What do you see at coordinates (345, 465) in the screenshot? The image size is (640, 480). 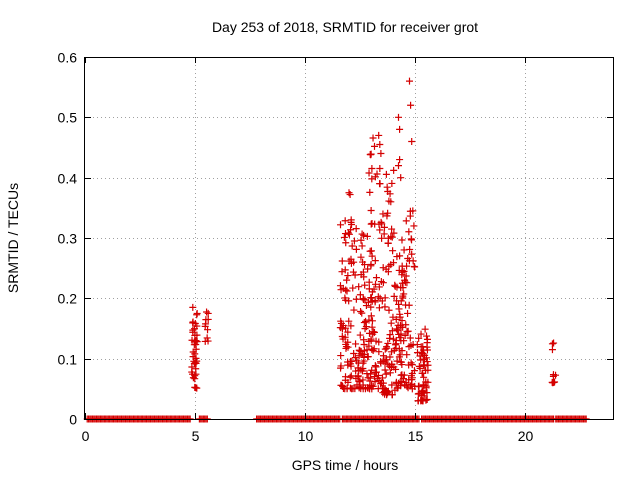 I see `x-axis-label: GPS time / hours` at bounding box center [345, 465].